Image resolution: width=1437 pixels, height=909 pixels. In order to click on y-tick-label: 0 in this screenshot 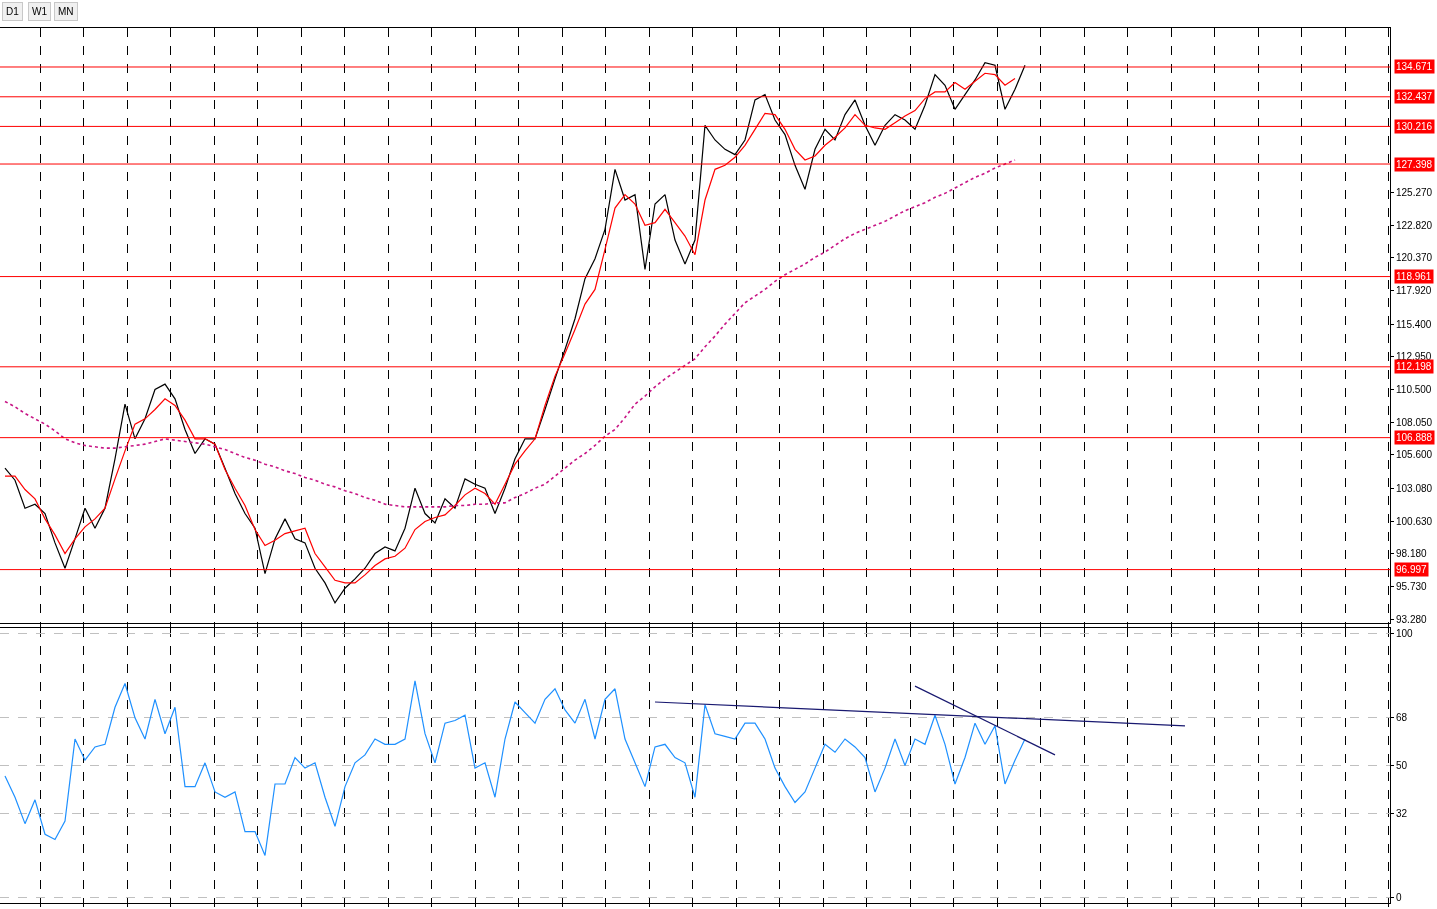, I will do `click(1399, 898)`.